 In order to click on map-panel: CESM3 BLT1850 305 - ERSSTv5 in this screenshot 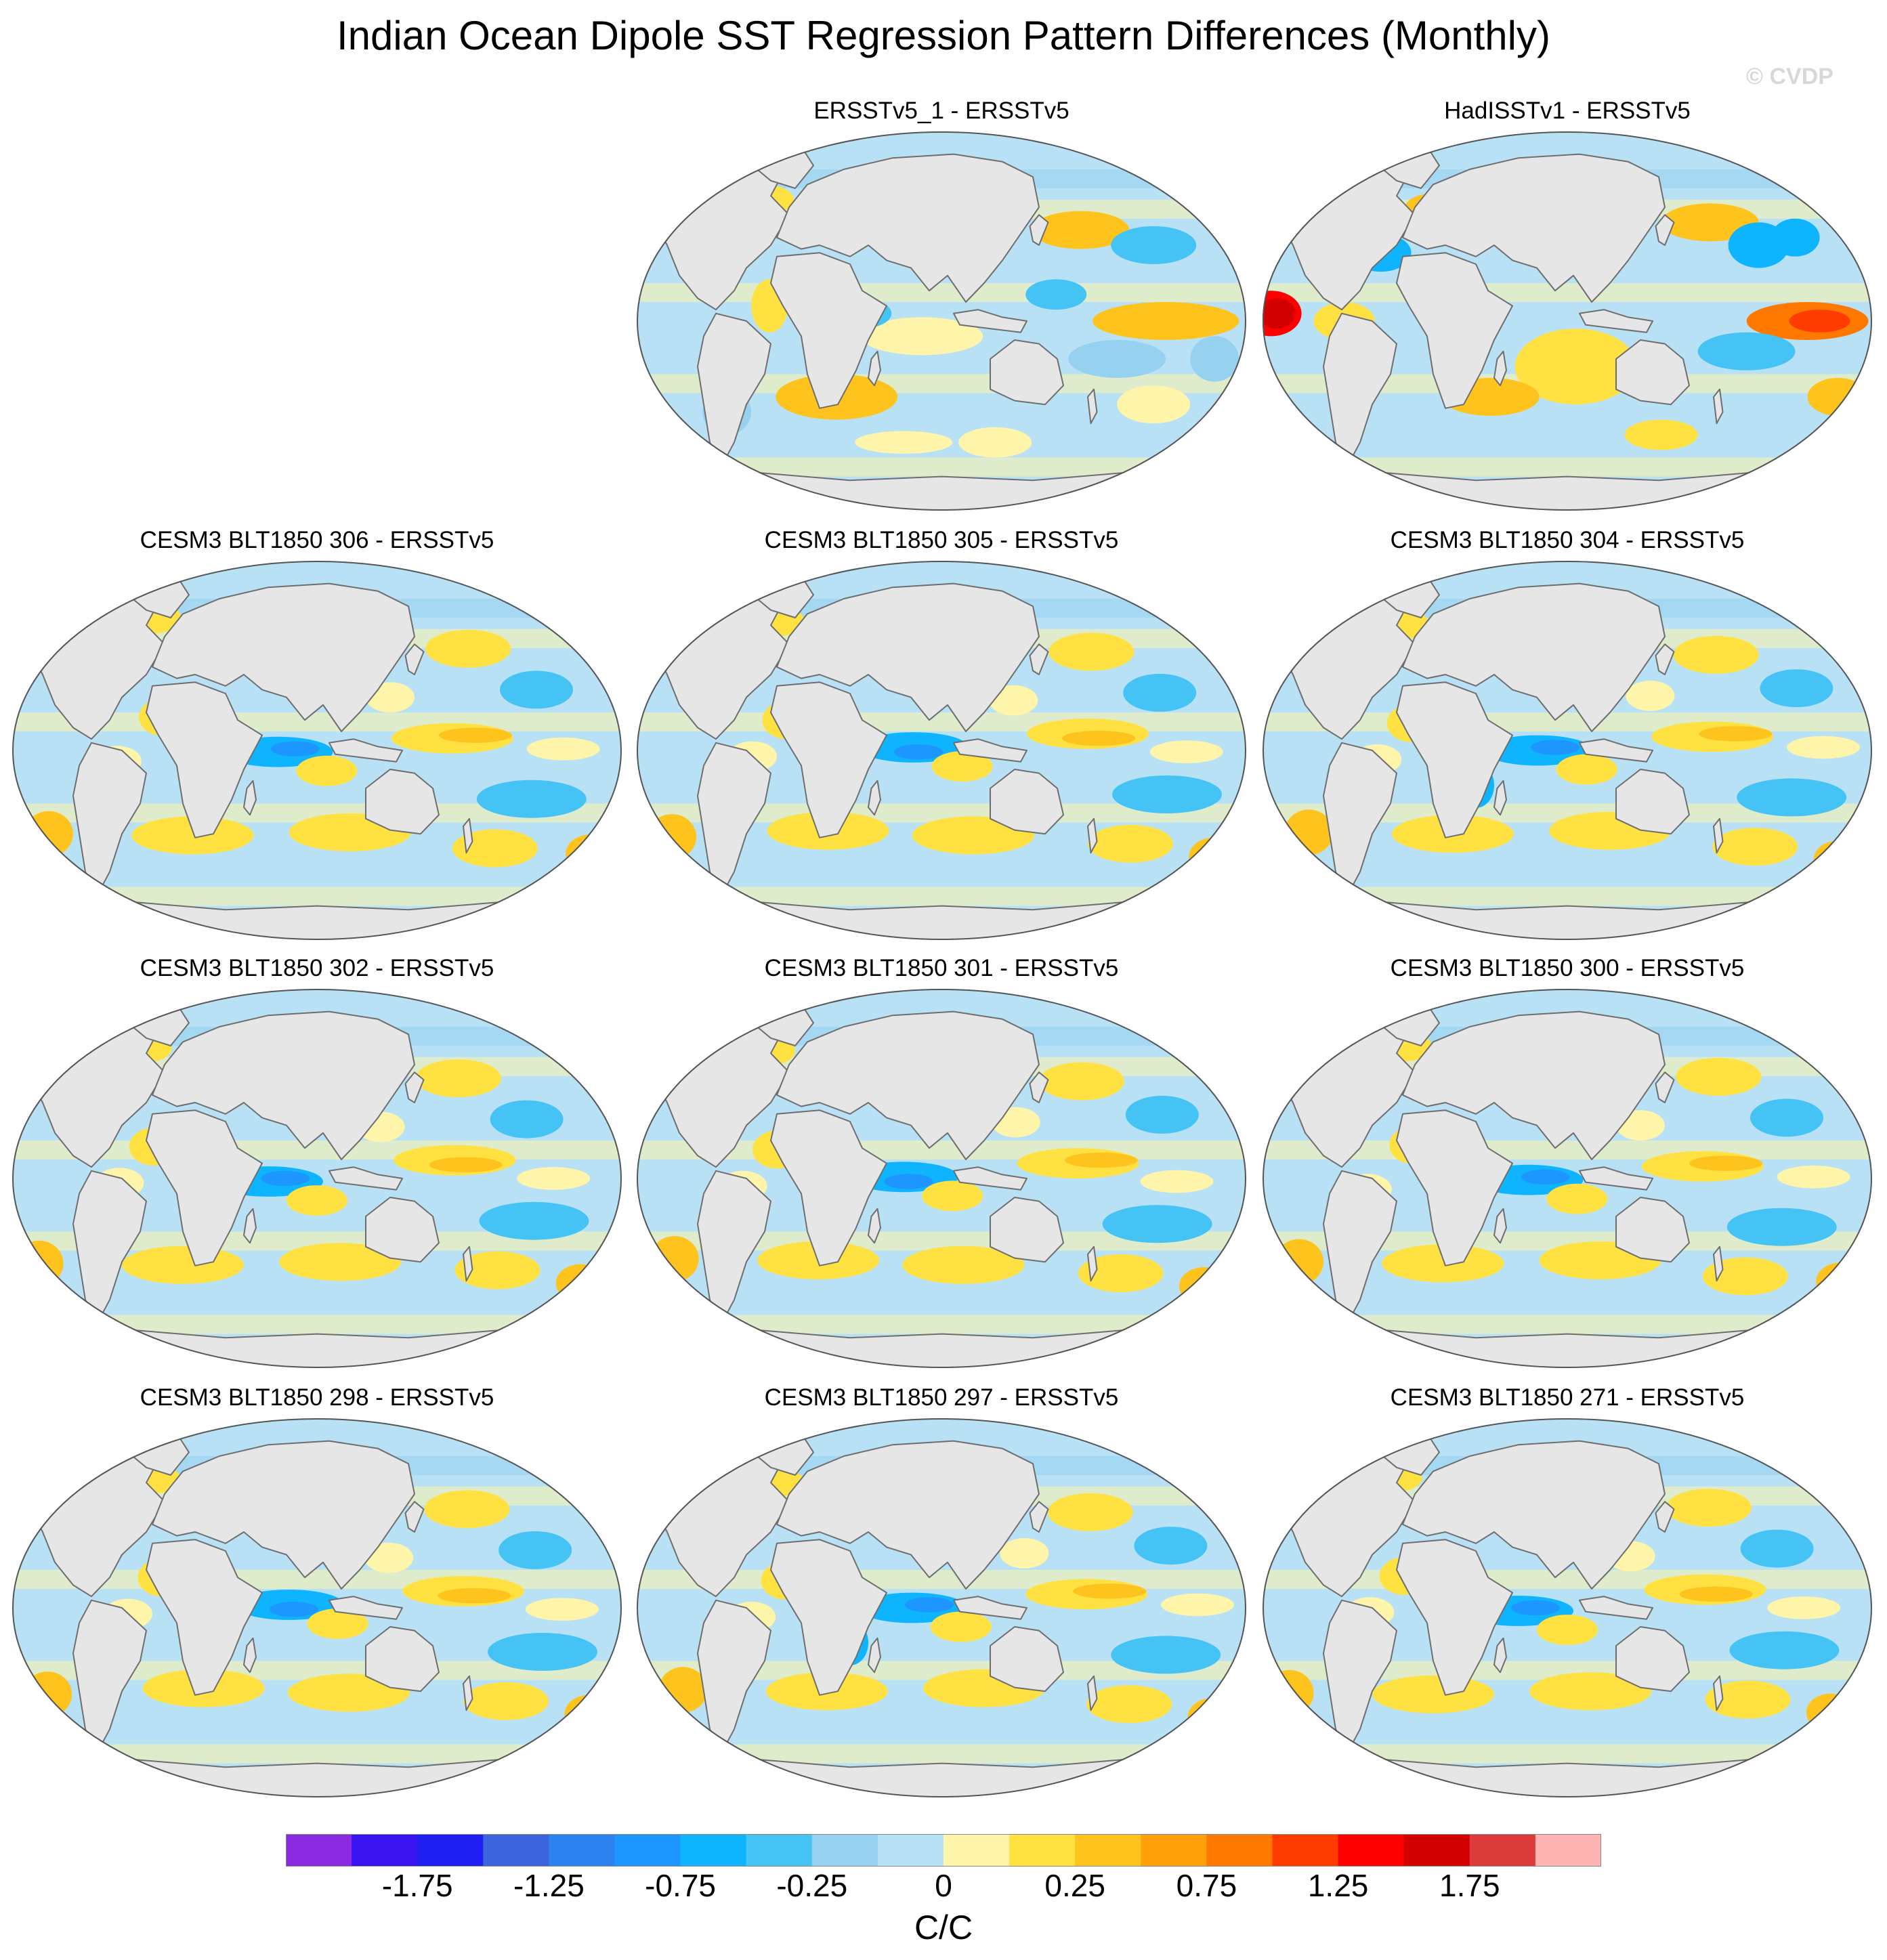, I will do `click(942, 733)`.